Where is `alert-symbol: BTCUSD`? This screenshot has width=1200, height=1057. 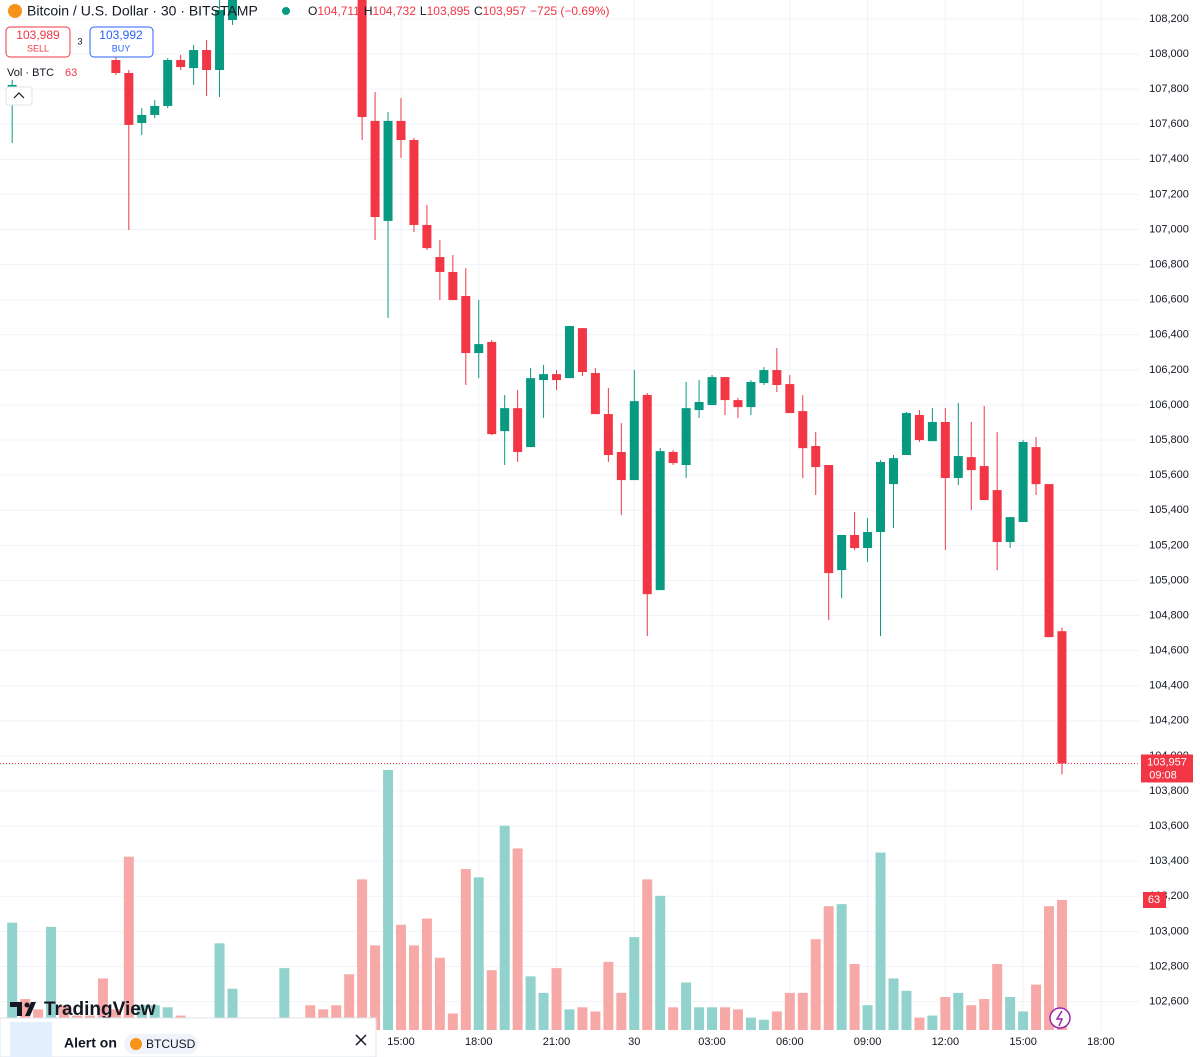 alert-symbol: BTCUSD is located at coordinates (171, 1044).